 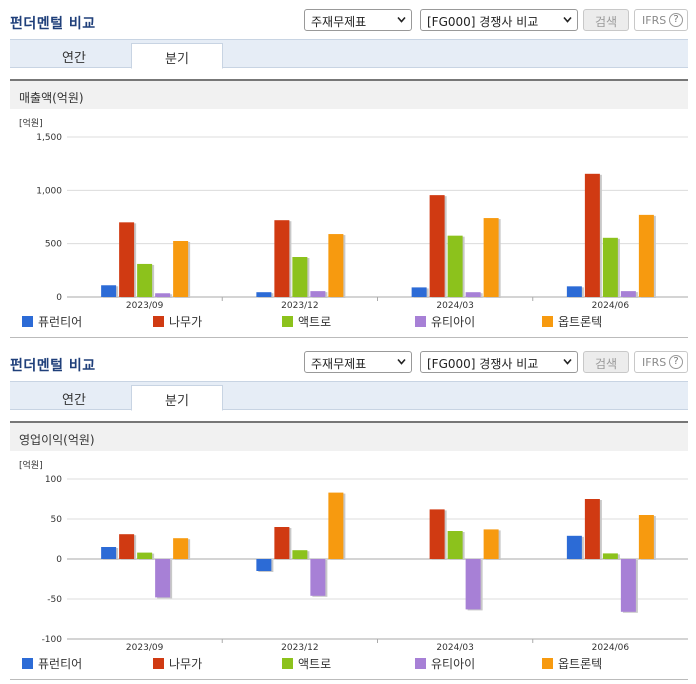 I want to click on metric-label: 매출액(억원), so click(x=349, y=94).